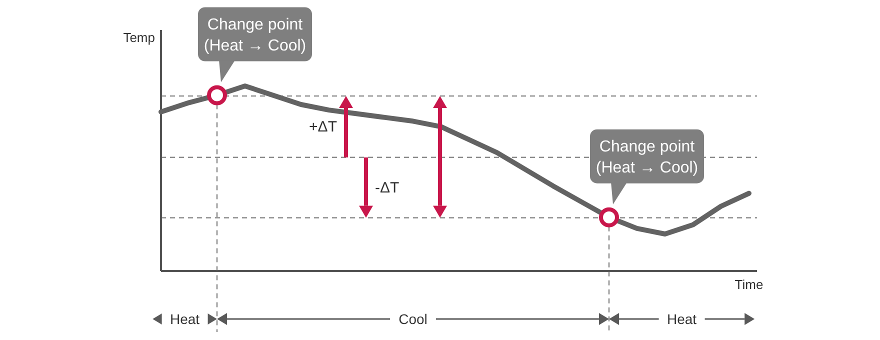  What do you see at coordinates (387, 188) in the screenshot?
I see `annotation: -ΔT` at bounding box center [387, 188].